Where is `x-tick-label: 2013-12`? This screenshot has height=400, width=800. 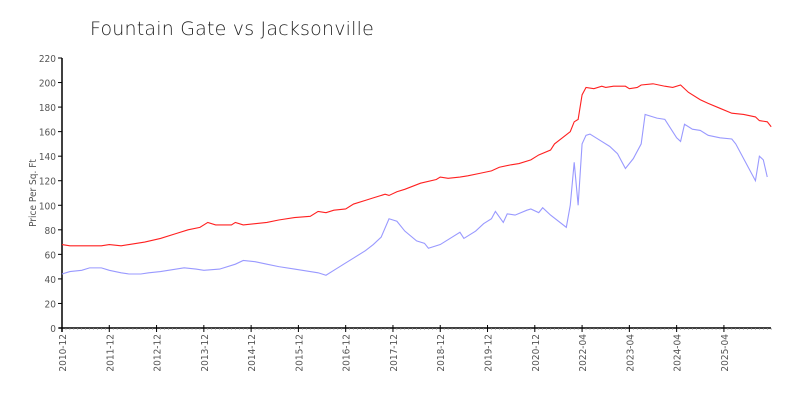
x-tick-label: 2013-12 is located at coordinates (205, 353).